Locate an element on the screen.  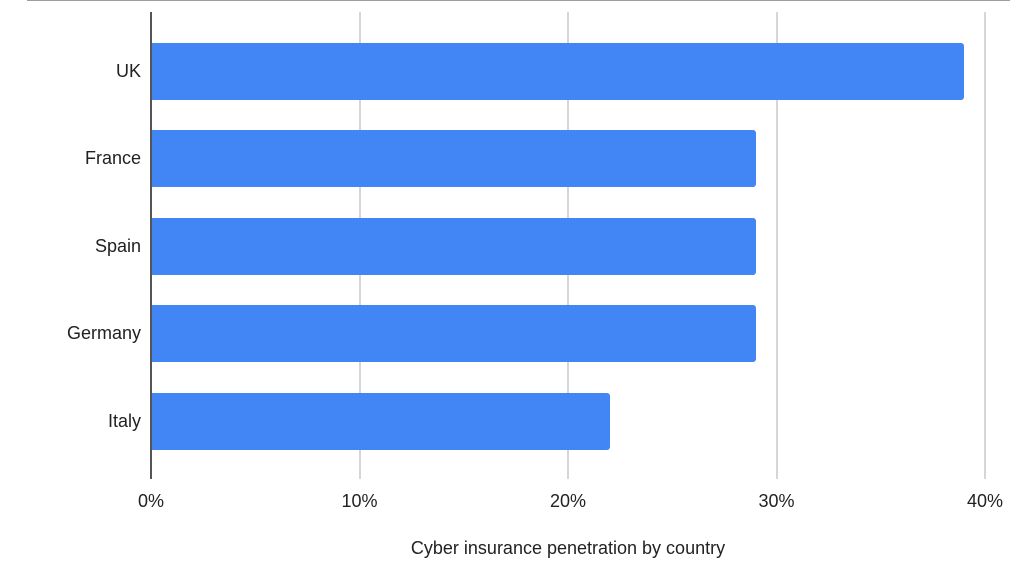
x-tick-label: 40% is located at coordinates (985, 501).